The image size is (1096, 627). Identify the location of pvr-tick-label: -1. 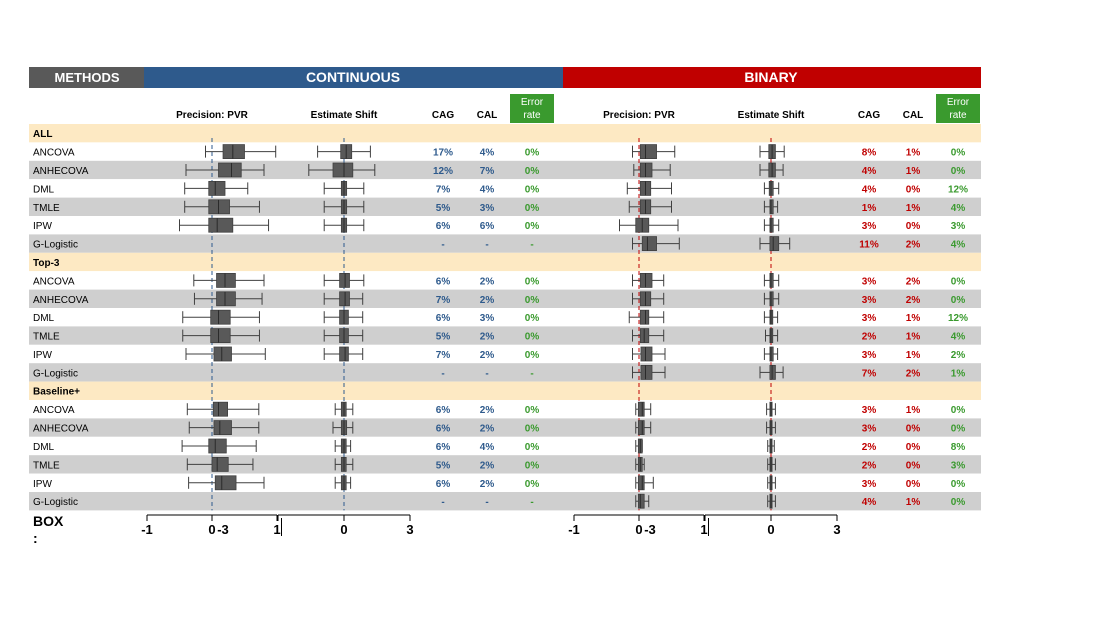
(574, 529).